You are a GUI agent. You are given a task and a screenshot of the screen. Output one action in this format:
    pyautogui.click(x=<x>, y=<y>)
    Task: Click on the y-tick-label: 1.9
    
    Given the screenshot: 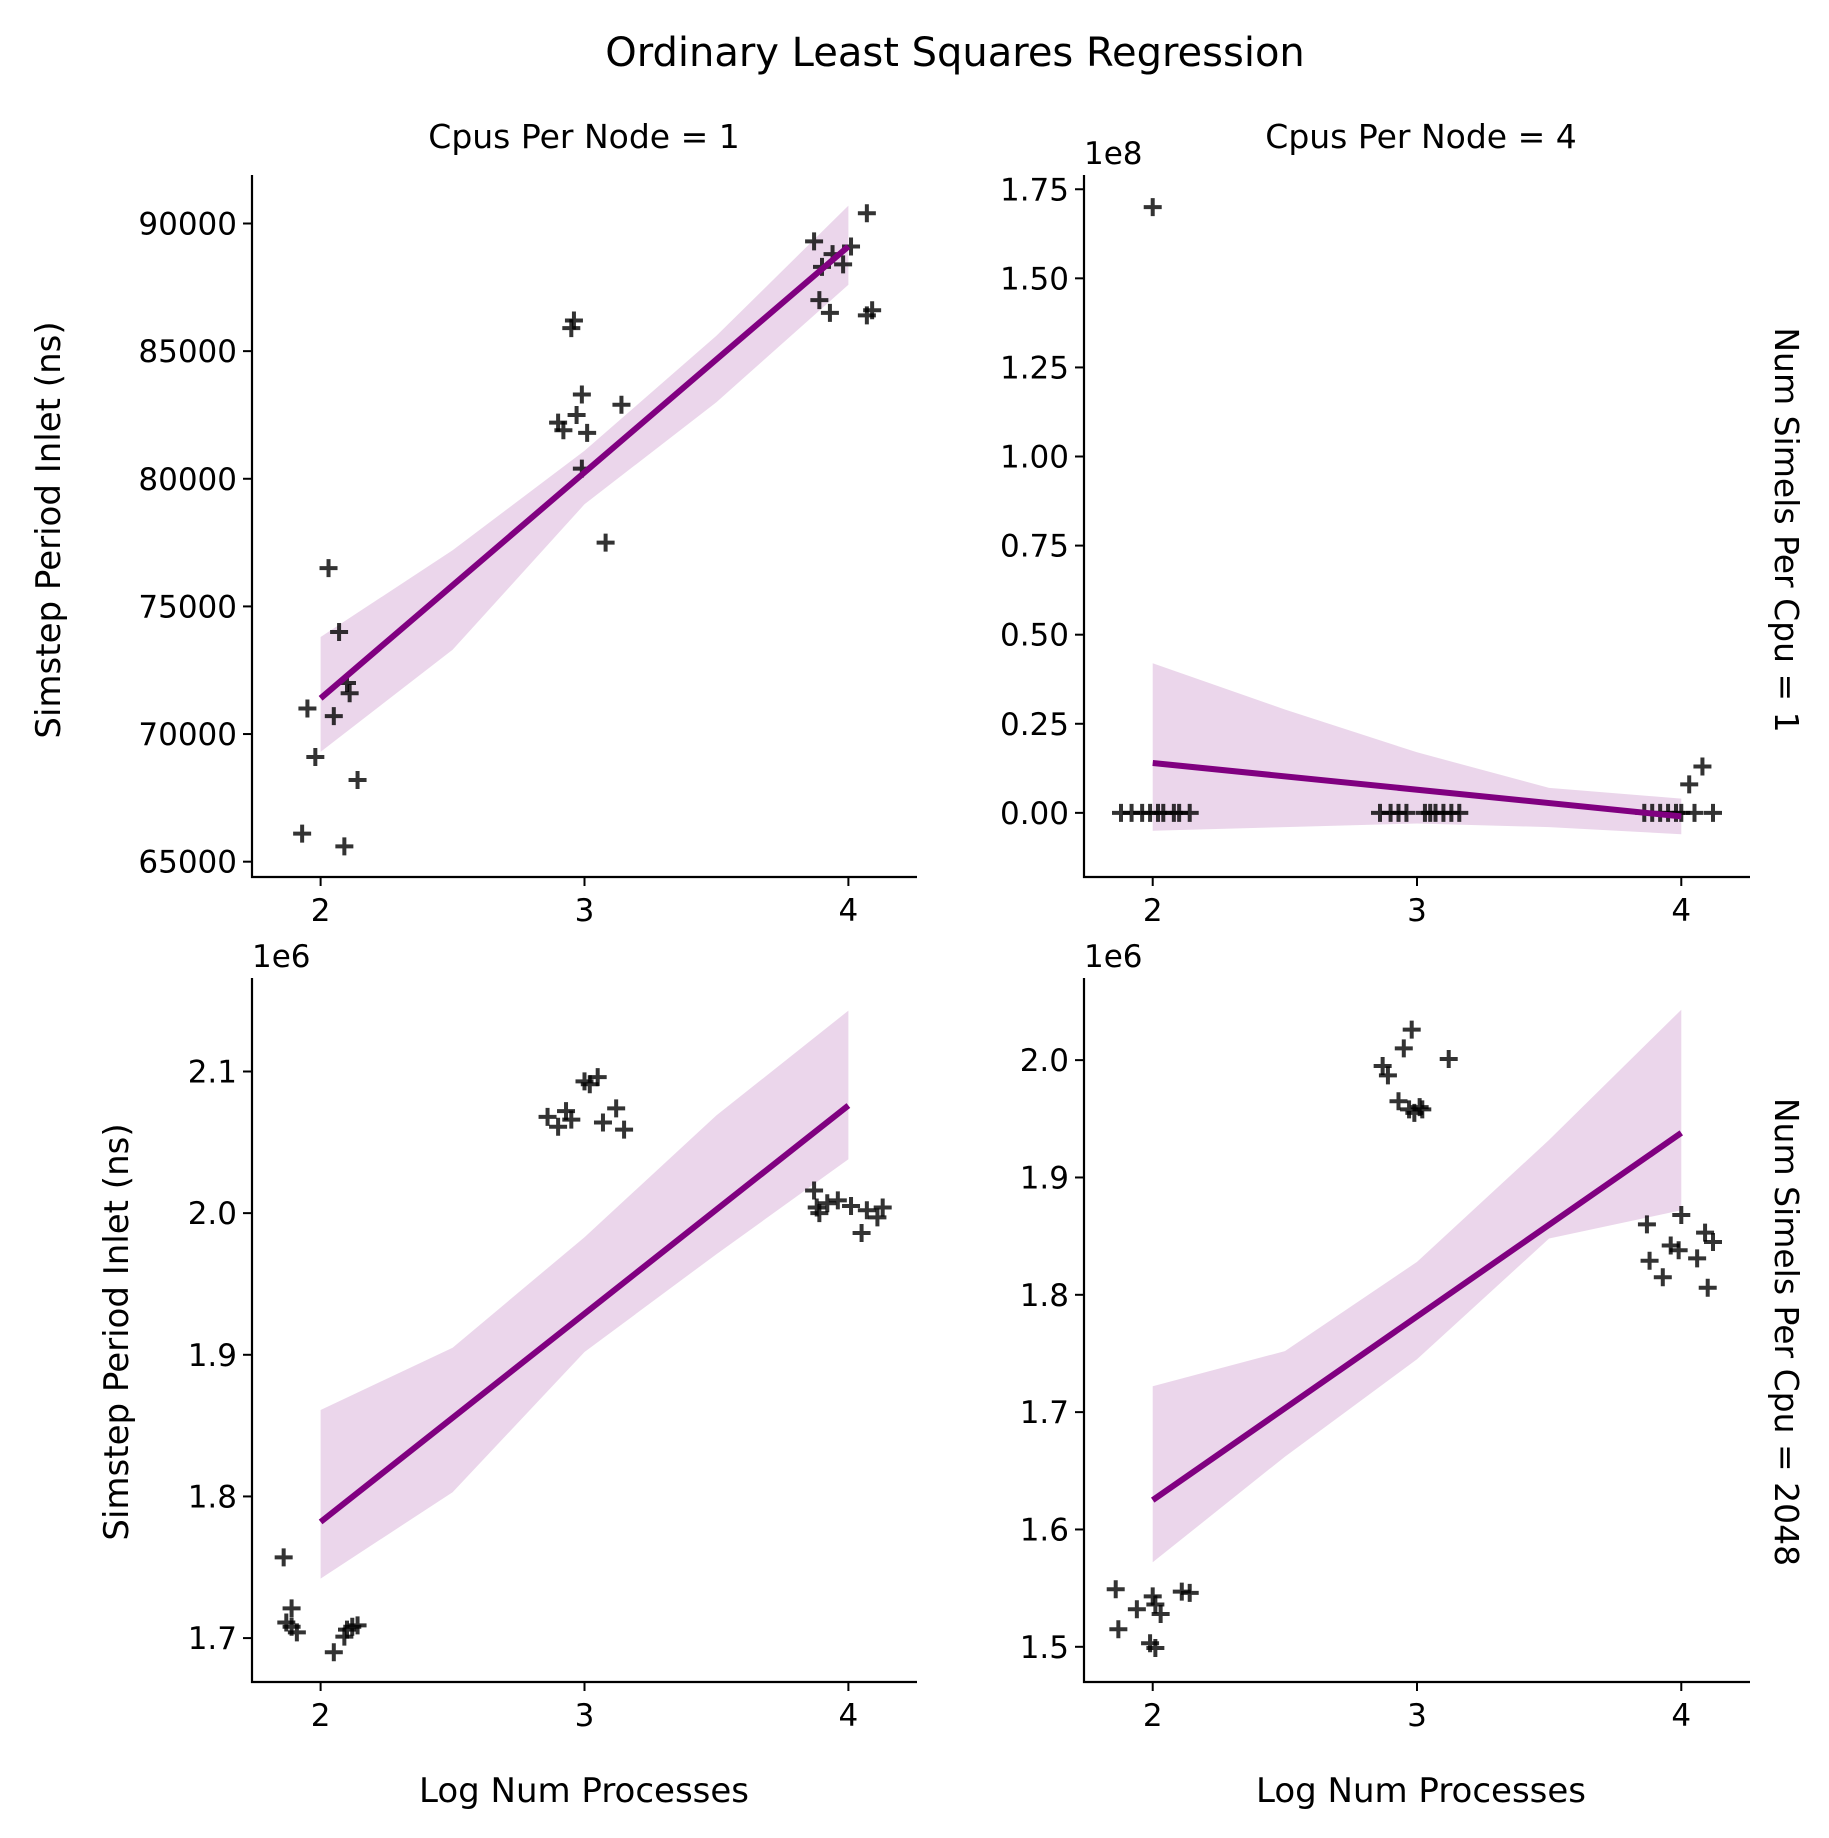 What is the action you would take?
    pyautogui.click(x=212, y=1356)
    